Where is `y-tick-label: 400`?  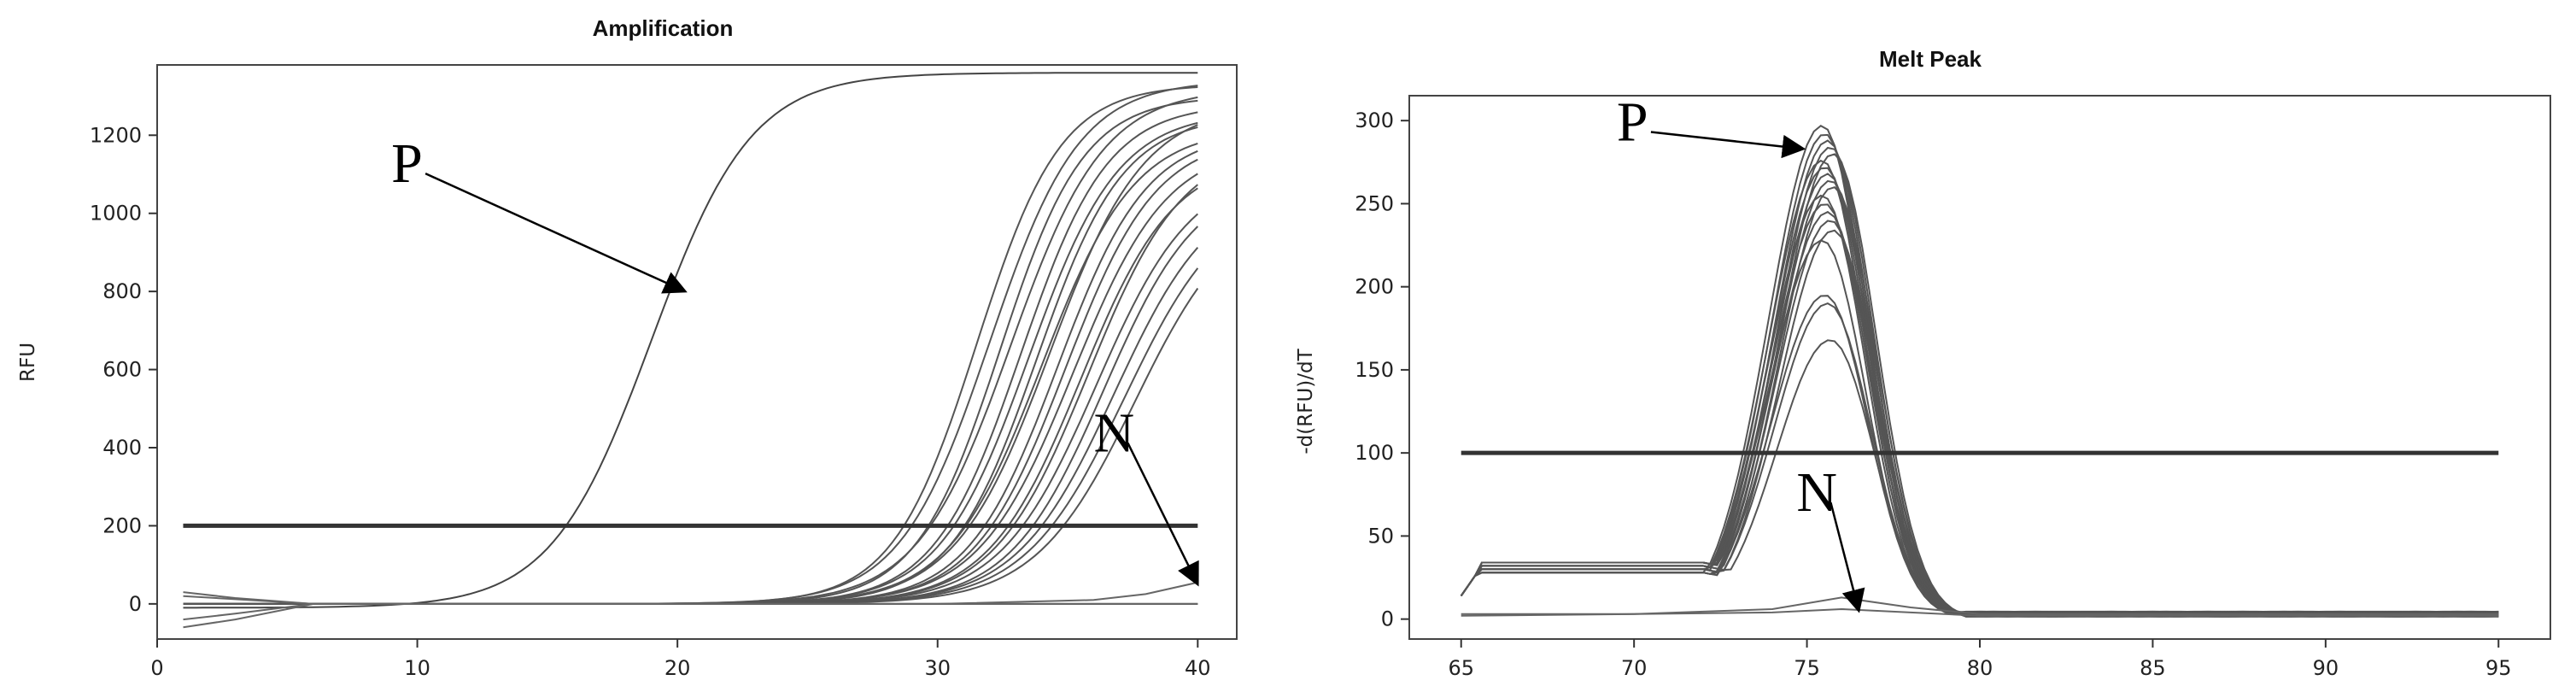 y-tick-label: 400 is located at coordinates (122, 448).